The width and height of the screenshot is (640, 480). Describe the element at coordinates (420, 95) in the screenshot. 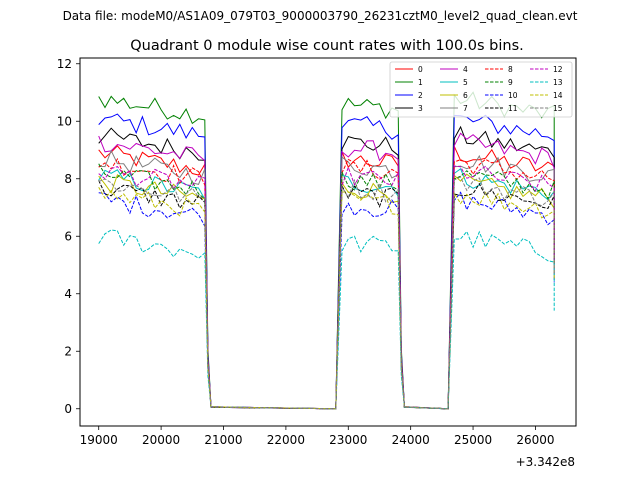

I see `legend-label: 2` at that location.